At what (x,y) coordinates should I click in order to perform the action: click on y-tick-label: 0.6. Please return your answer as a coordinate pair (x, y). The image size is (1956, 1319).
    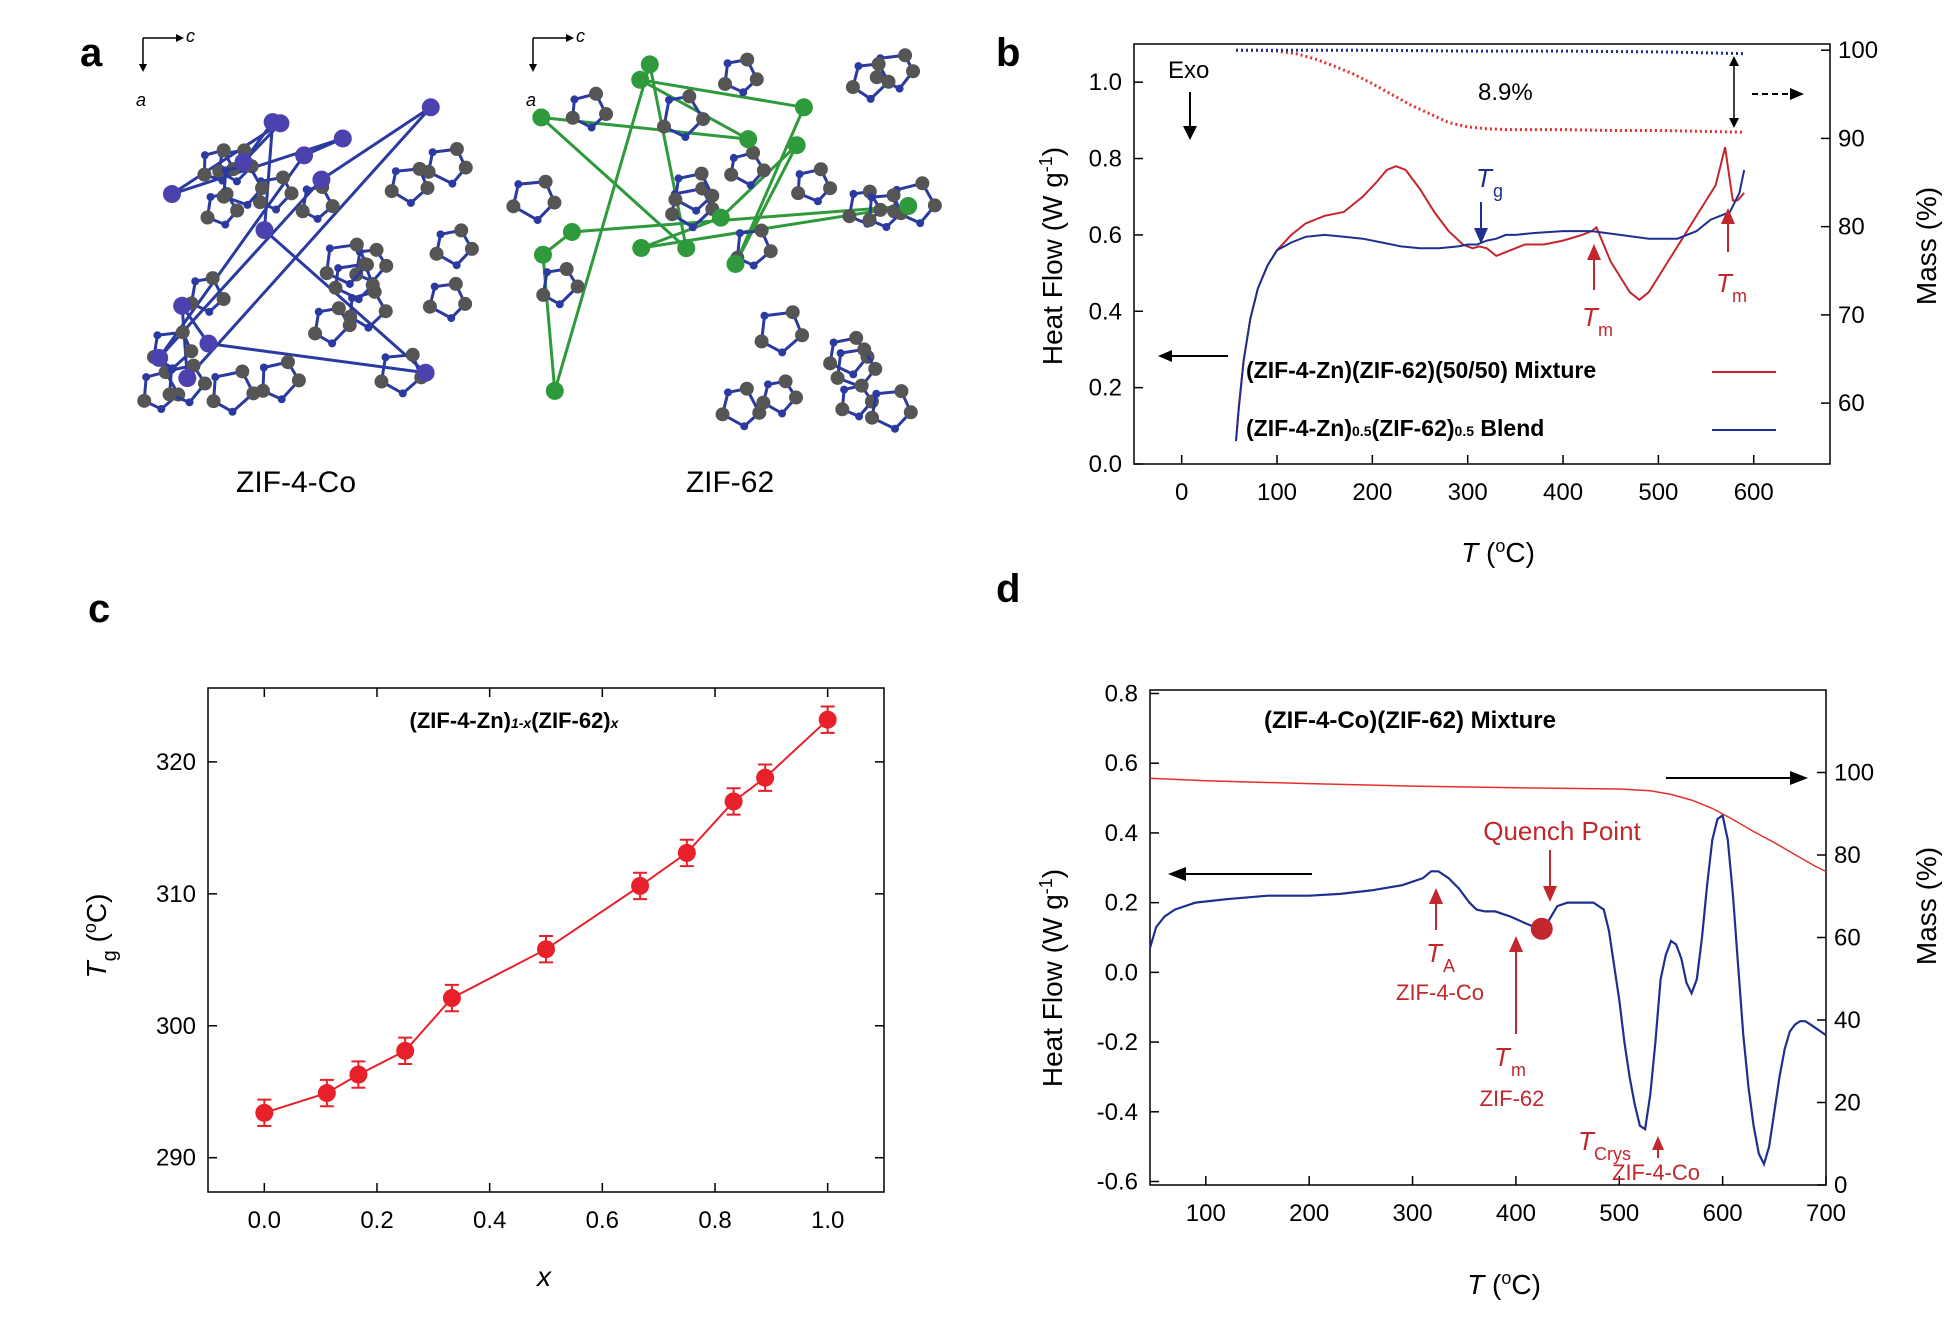
    Looking at the image, I should click on (1105, 235).